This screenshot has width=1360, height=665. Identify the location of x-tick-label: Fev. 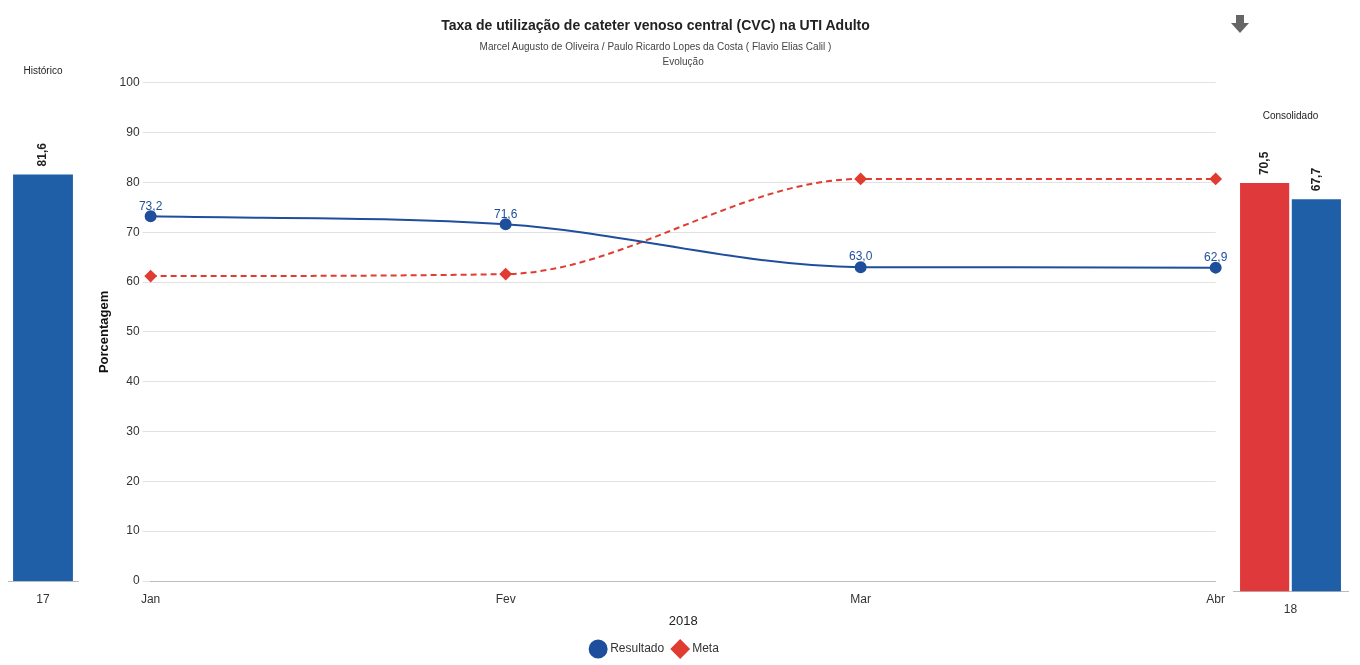
(505, 598).